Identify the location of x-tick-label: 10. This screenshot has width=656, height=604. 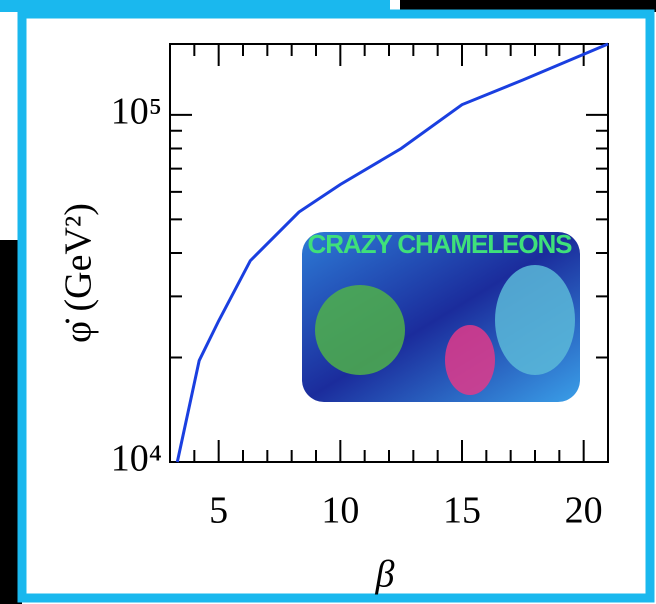
(340, 511).